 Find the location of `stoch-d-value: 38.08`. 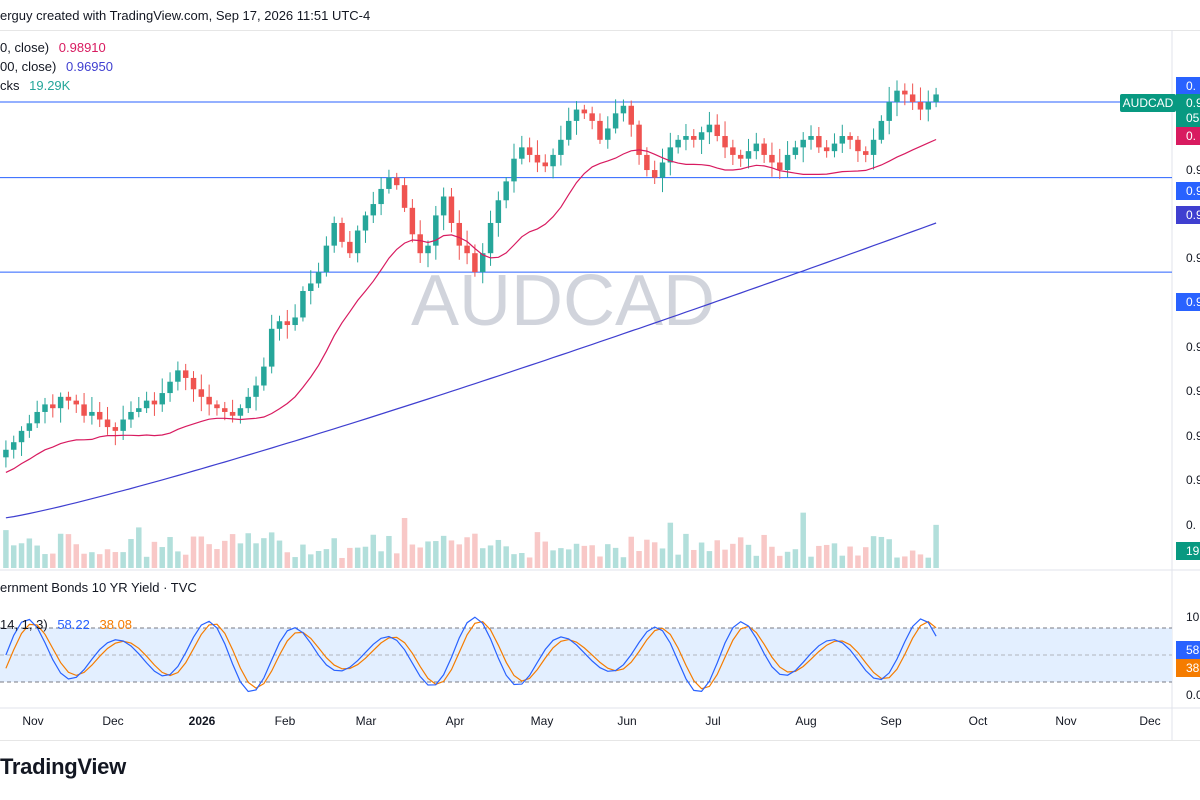

stoch-d-value: 38.08 is located at coordinates (116, 624).